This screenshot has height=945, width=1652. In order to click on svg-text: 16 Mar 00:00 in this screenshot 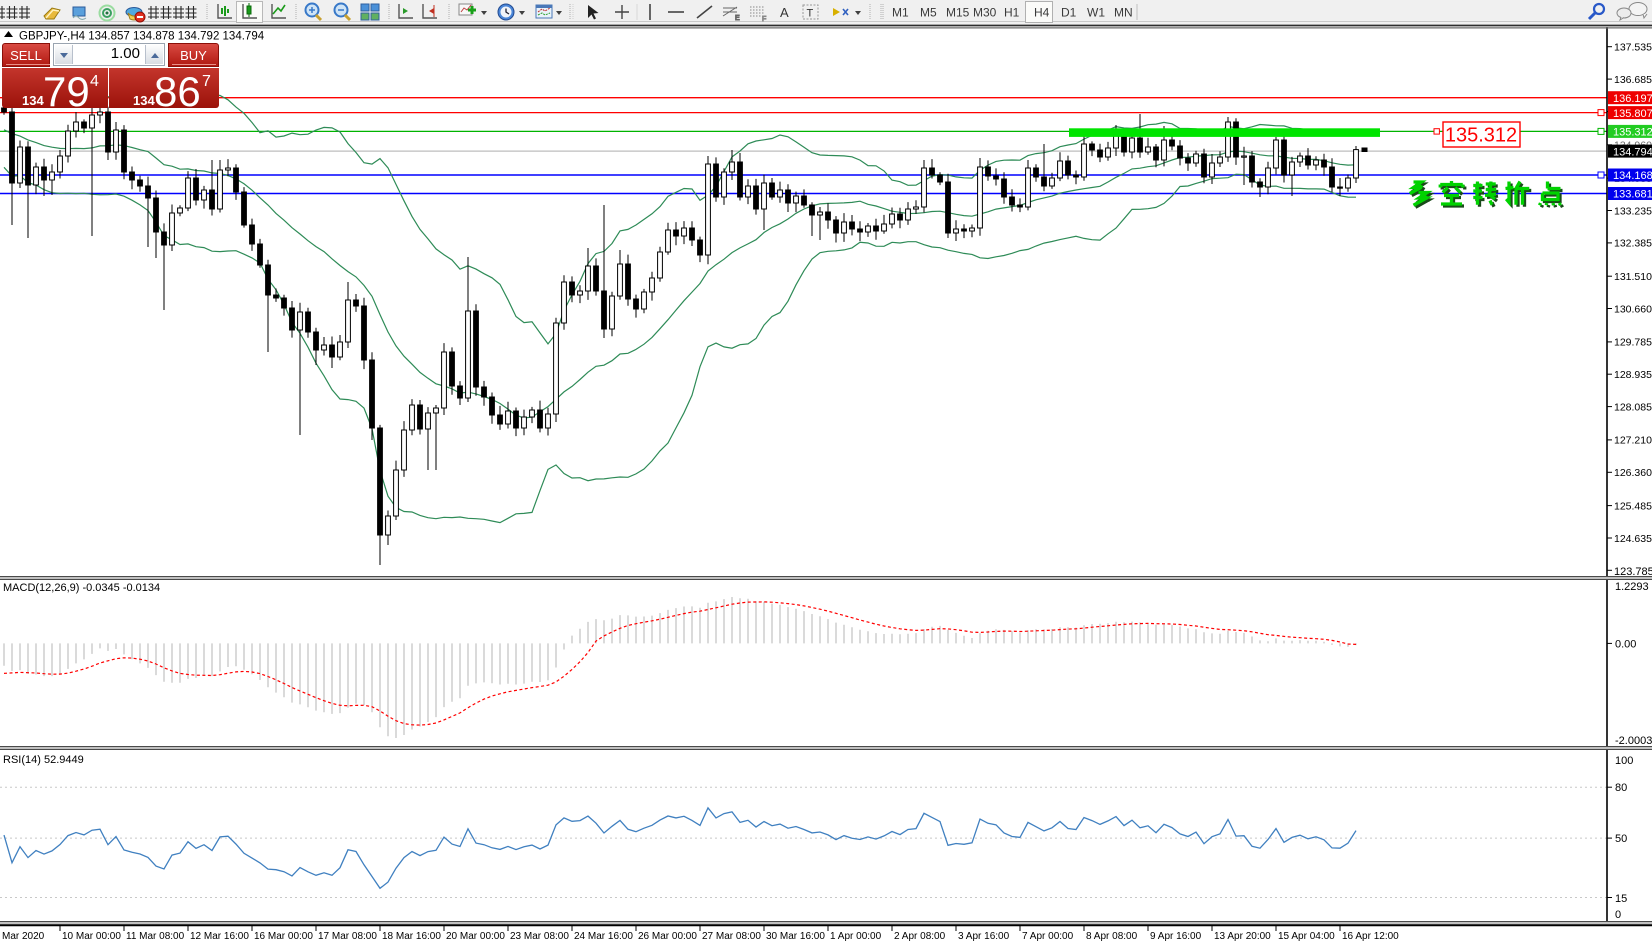, I will do `click(283, 936)`.